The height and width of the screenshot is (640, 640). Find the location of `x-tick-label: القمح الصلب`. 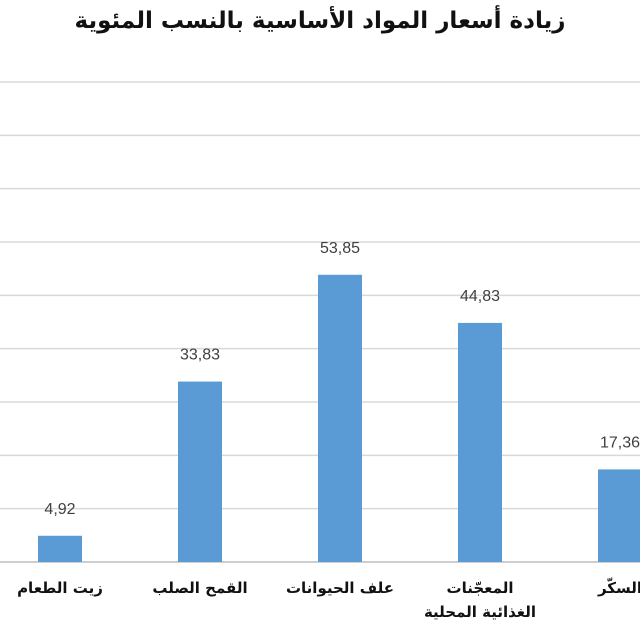

x-tick-label: القمح الصلب is located at coordinates (200, 588).